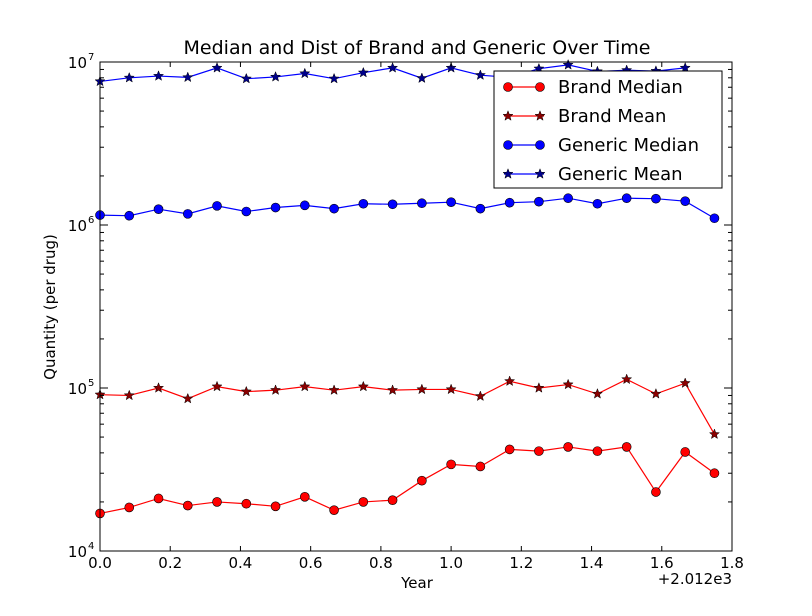 This screenshot has height=616, width=812. What do you see at coordinates (91, 220) in the screenshot?
I see `y-tick-exponent: 6` at bounding box center [91, 220].